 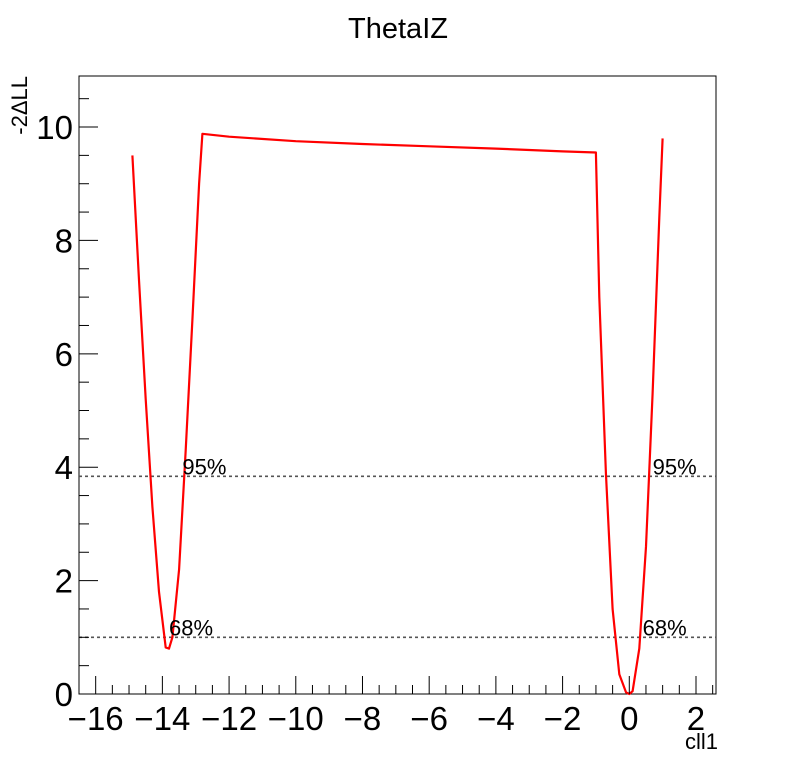 I want to click on annotation-label-right: 68%, so click(x=665, y=627).